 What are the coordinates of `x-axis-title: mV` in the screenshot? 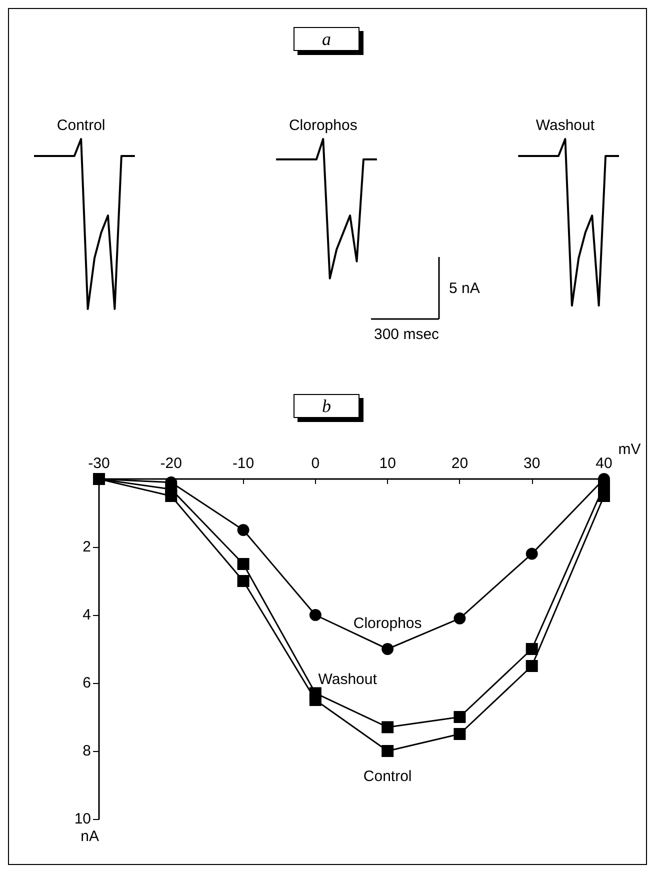 It's located at (629, 449).